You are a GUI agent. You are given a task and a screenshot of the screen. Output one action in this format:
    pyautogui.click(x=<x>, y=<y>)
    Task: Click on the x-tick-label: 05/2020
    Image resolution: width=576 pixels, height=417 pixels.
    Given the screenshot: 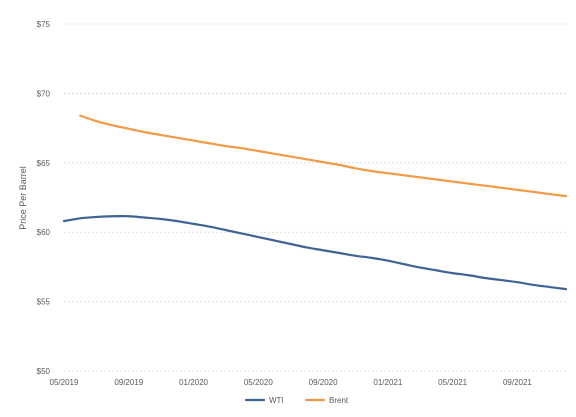 What is the action you would take?
    pyautogui.click(x=258, y=382)
    